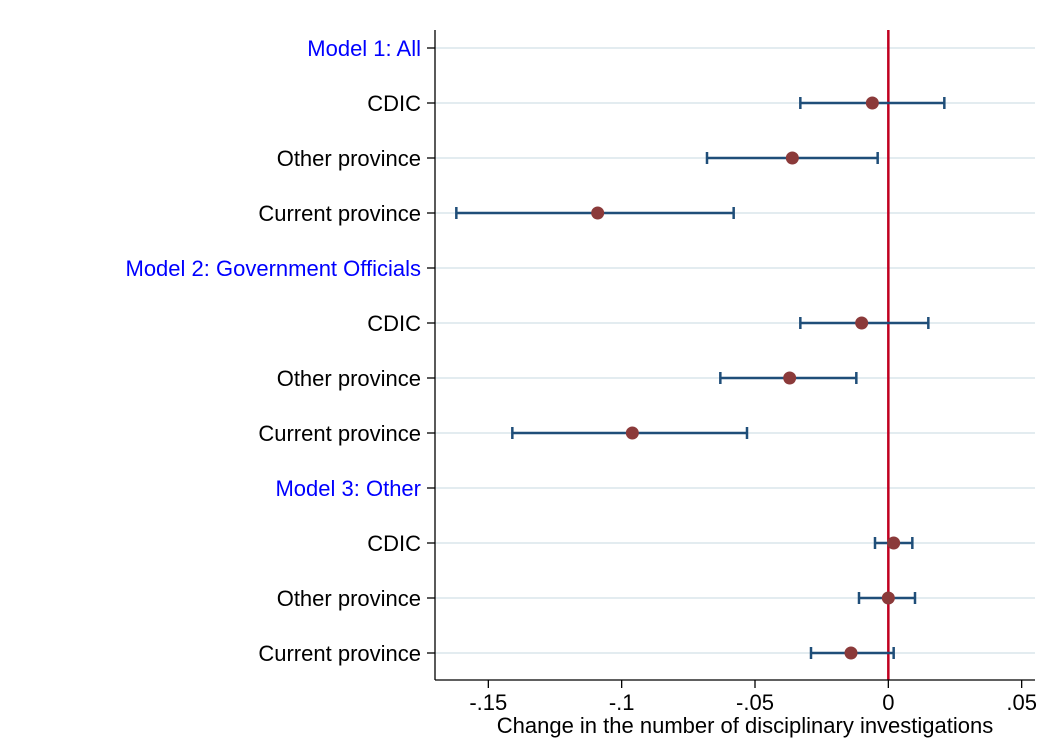  I want to click on x-tick-labels: -.15 -.1 -.05 0 .05, so click(753, 697).